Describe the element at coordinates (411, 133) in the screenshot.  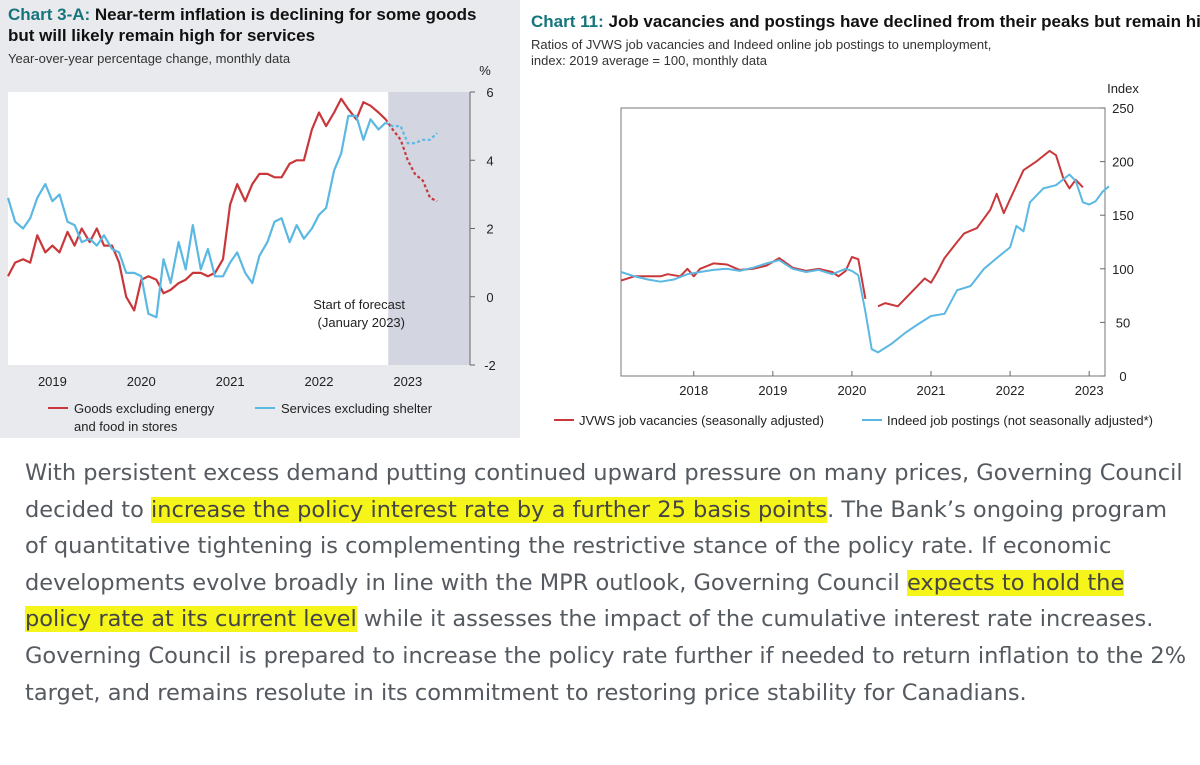
I see `series-forecast-services` at that location.